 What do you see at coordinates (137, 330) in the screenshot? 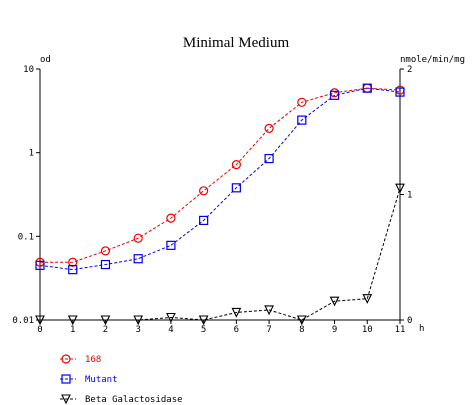
I see `x-tick-label: 3` at bounding box center [137, 330].